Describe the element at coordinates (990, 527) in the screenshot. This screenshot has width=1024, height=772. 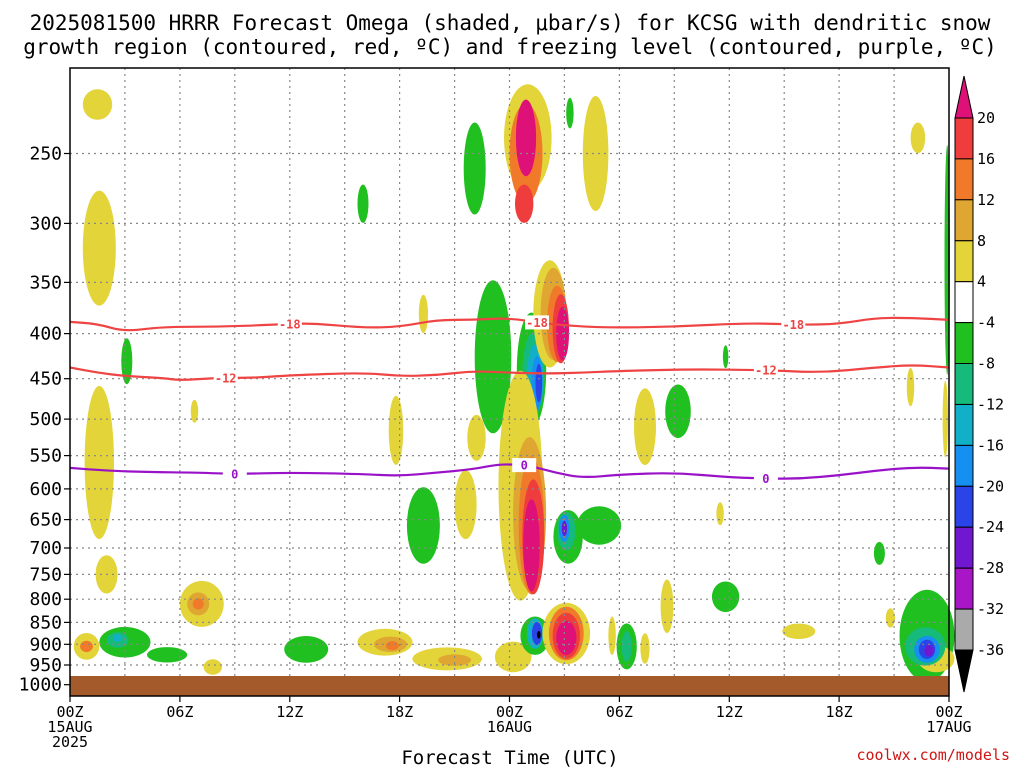
I see `colorbar-label: -24` at that location.